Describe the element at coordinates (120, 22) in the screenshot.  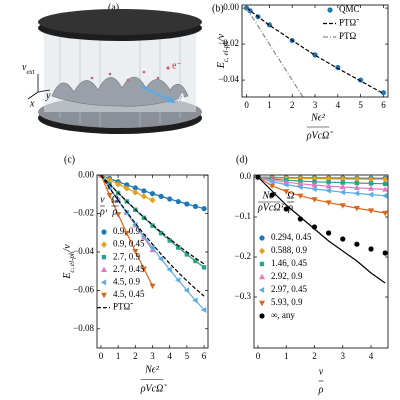
I see `top-plate` at that location.